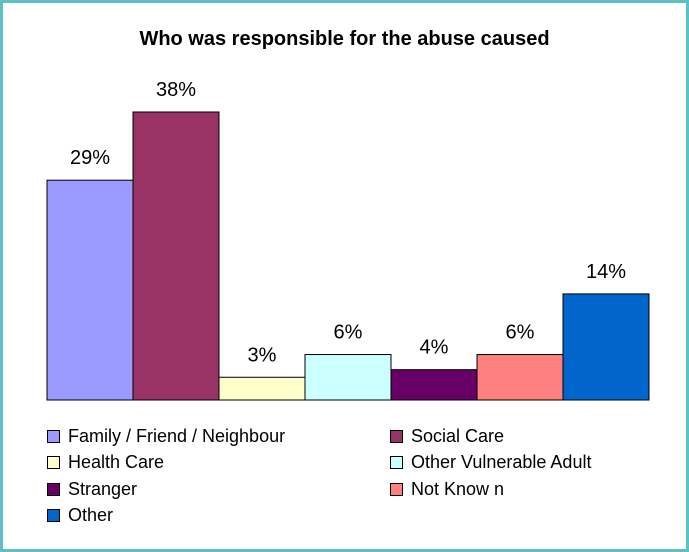 The image size is (689, 552). Describe the element at coordinates (434, 348) in the screenshot. I see `data-label-4: 4%` at that location.